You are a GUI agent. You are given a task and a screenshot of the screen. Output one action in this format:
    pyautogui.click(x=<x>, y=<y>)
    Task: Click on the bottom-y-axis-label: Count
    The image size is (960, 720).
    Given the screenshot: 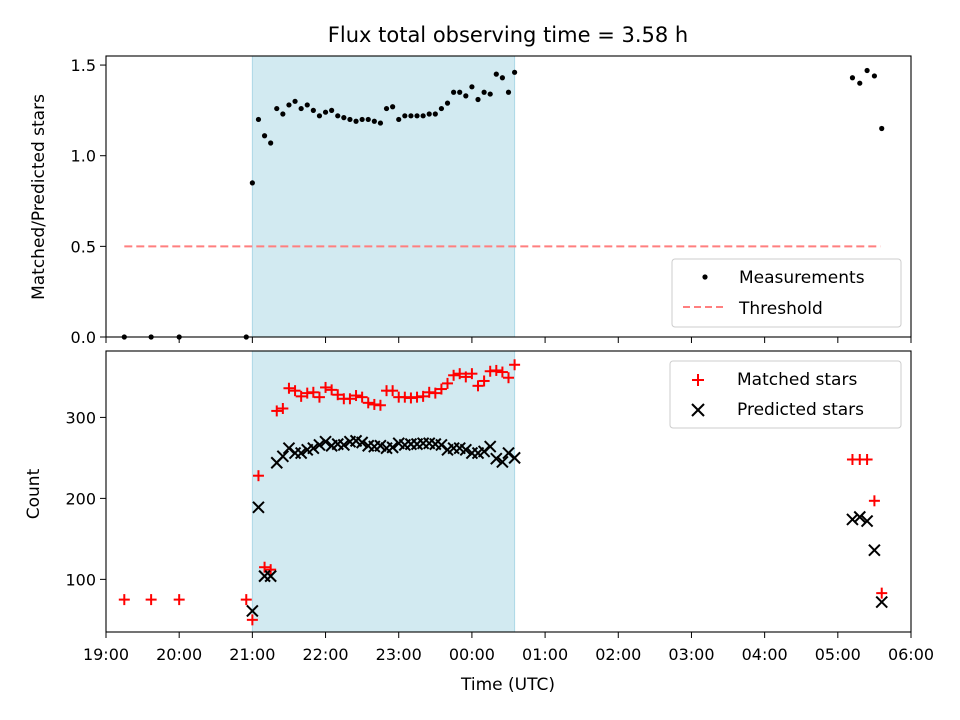 What is the action you would take?
    pyautogui.click(x=34, y=493)
    